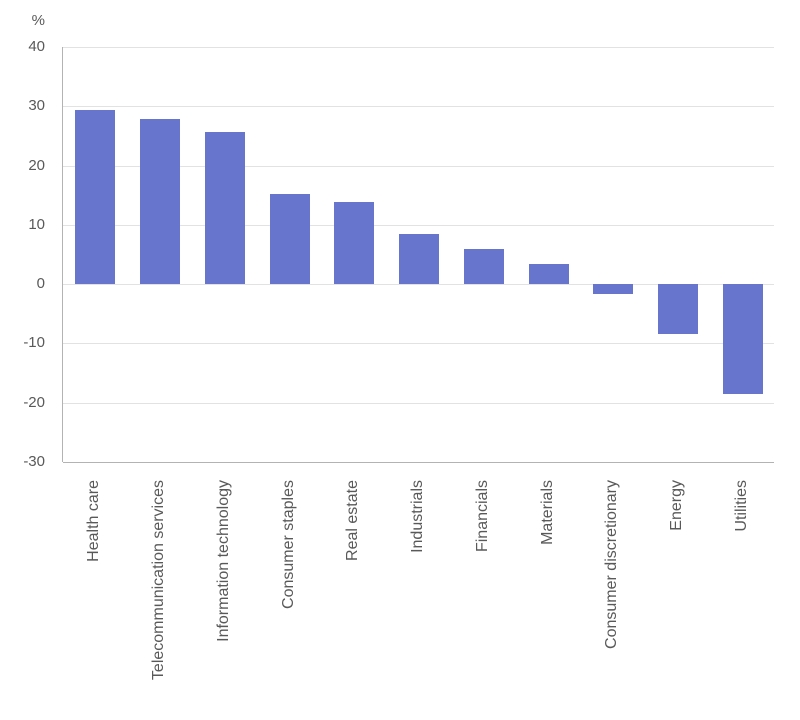  What do you see at coordinates (354, 243) in the screenshot?
I see `bar-real-estate` at bounding box center [354, 243].